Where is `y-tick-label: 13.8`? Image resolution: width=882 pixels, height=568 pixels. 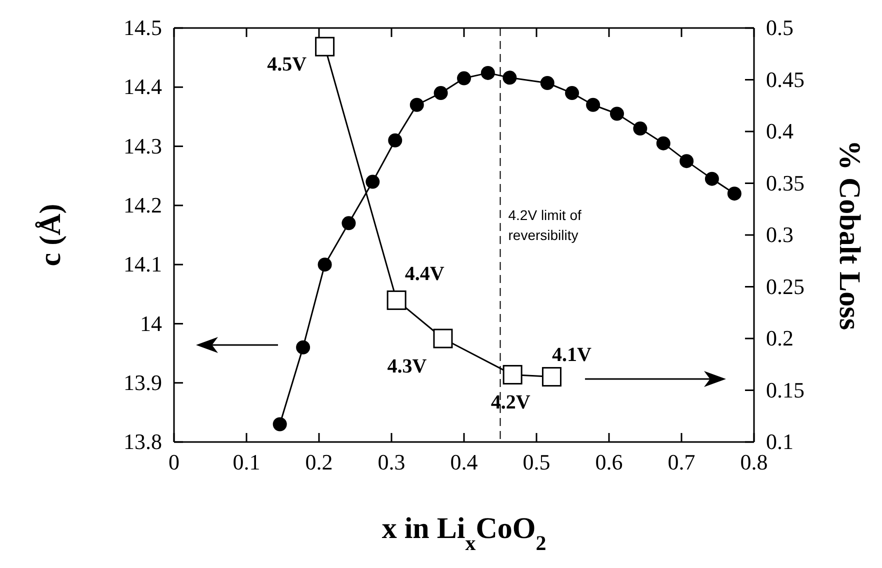 y-tick-label: 13.8 is located at coordinates (143, 441).